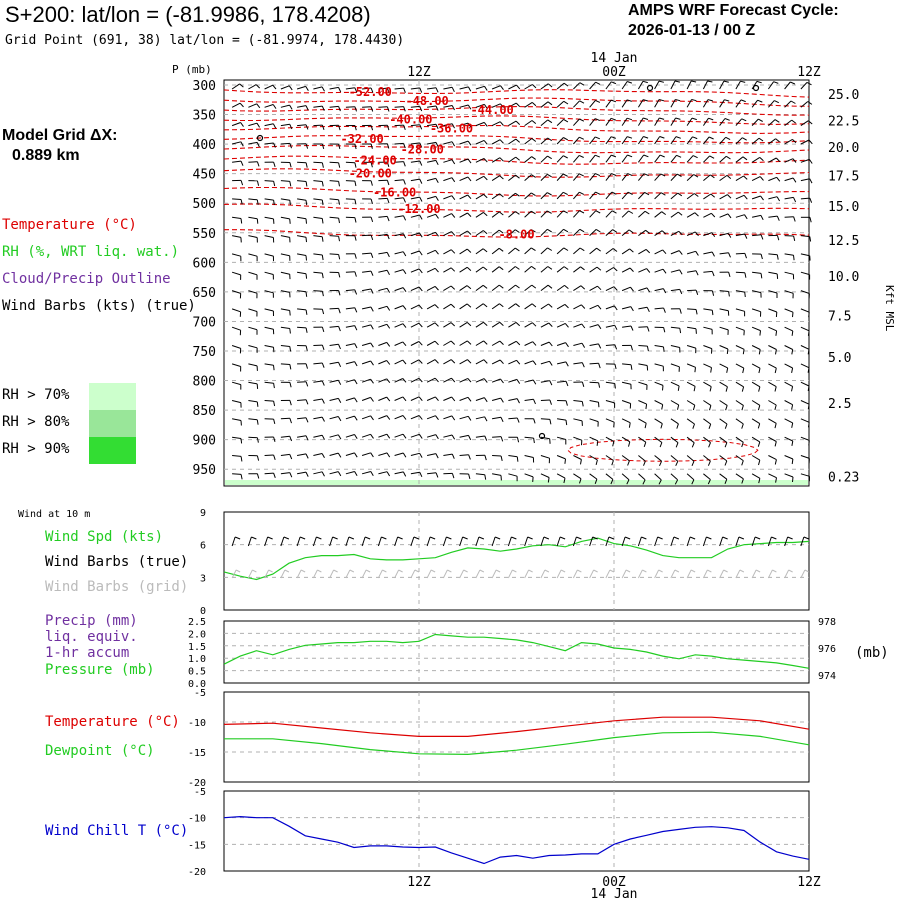 This screenshot has height=900, width=900. I want to click on time-tick-label-bottom: 12Z, so click(809, 882).